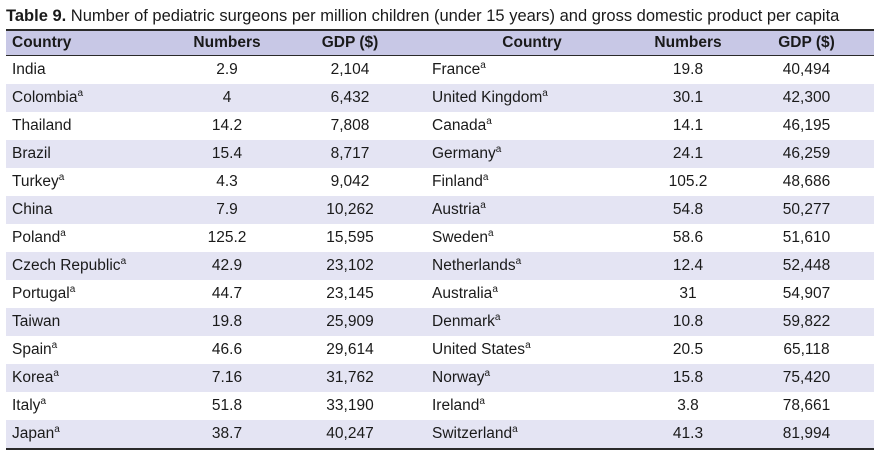 The height and width of the screenshot is (457, 889). I want to click on numbers-cell: 46.6, so click(227, 349).